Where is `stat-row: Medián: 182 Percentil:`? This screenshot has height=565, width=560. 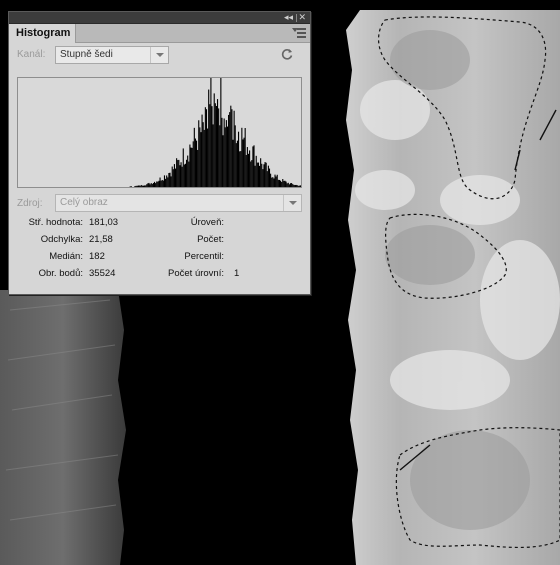 stat-row: Medián: 182 Percentil: is located at coordinates (159, 257).